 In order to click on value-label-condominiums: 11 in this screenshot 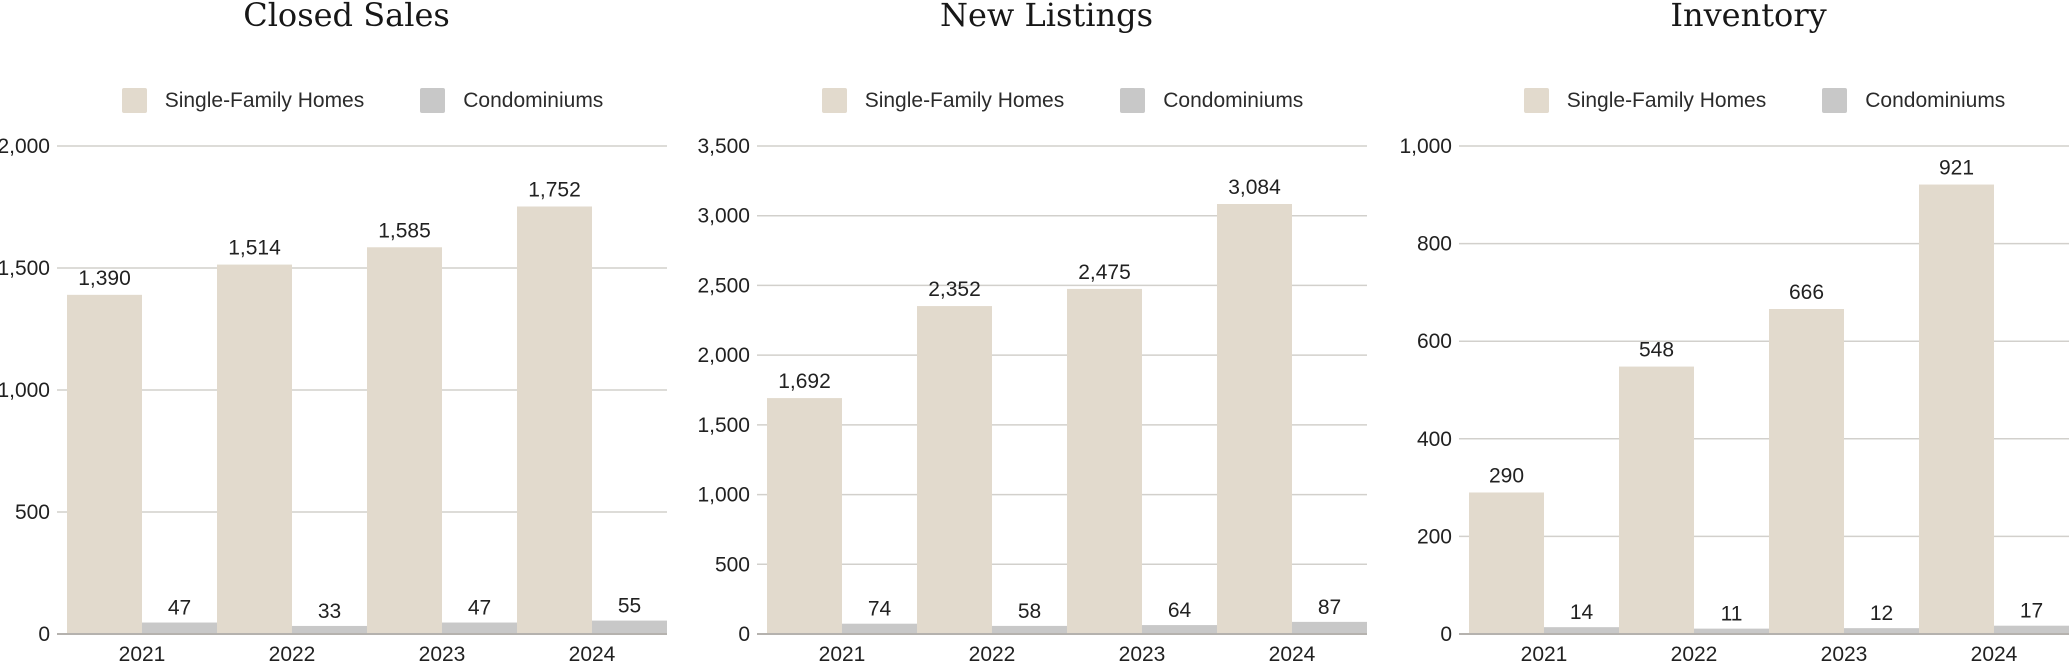, I will do `click(1732, 614)`.